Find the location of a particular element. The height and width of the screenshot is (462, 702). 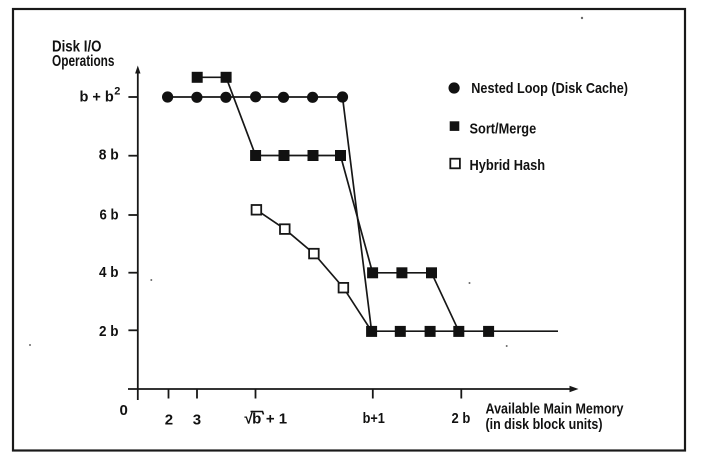

svg-text: Disk I/O is located at coordinates (77, 47).